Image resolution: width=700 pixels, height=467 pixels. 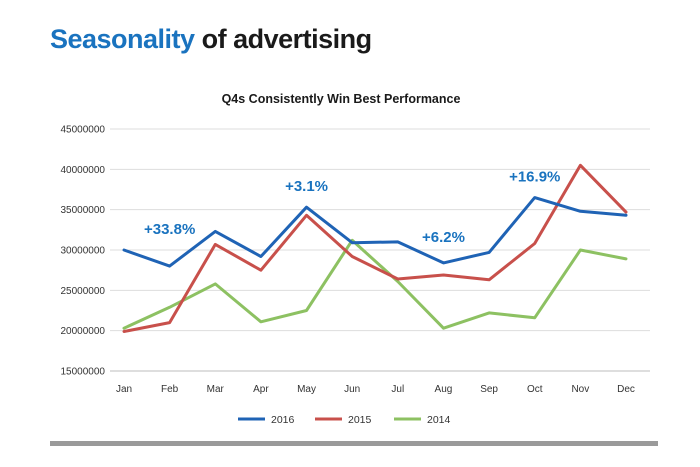 I want to click on x-tick-label: May, so click(x=306, y=389).